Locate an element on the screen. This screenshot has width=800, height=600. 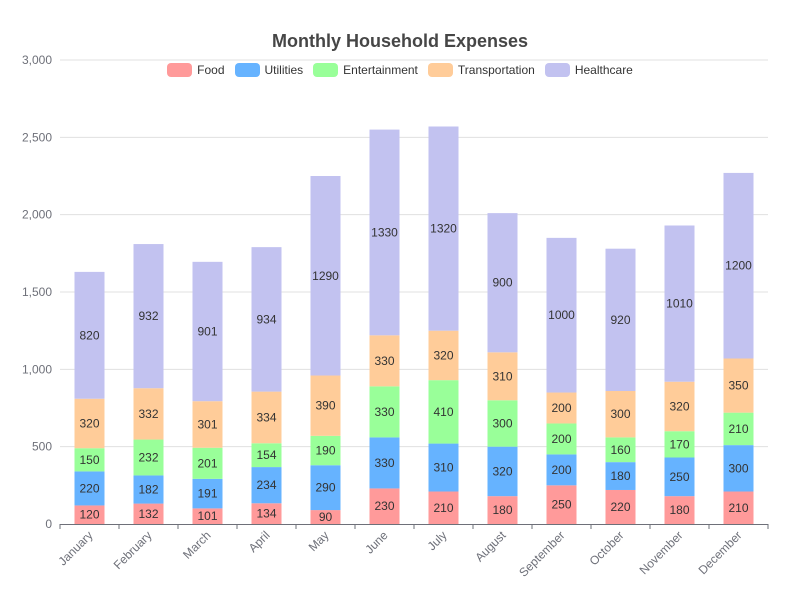
data-label: 900 is located at coordinates (502, 283).